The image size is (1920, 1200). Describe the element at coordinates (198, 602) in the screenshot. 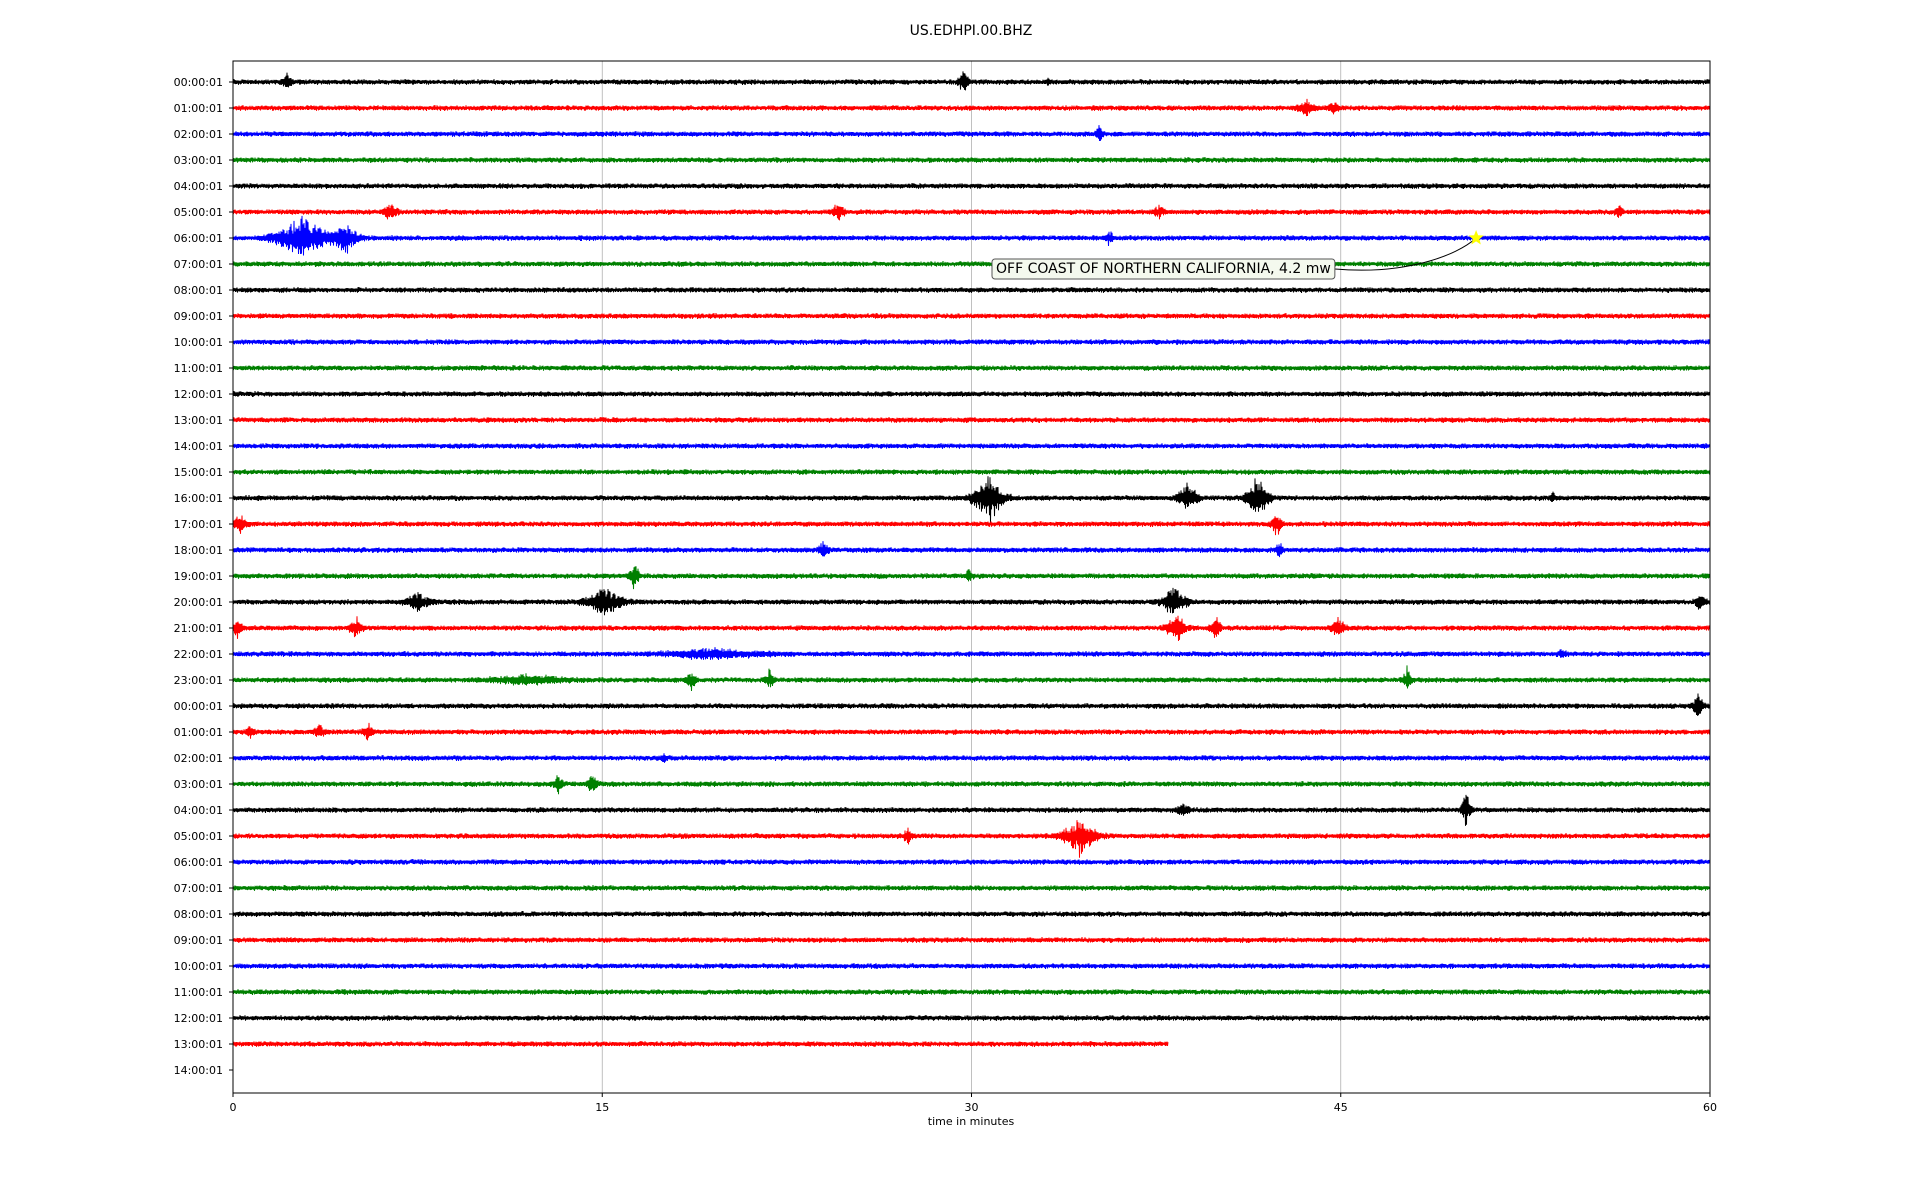

I see `row-time-label: 20:00:01` at that location.